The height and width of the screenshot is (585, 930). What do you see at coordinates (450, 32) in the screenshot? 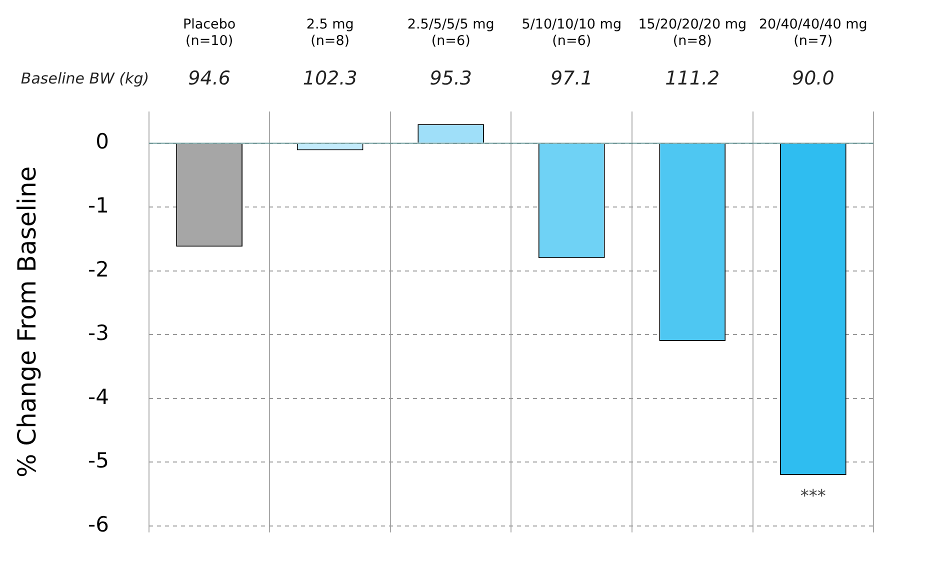
I see `x-tick-label: 2.5/5/5/5 mg (n=6)` at bounding box center [450, 32].